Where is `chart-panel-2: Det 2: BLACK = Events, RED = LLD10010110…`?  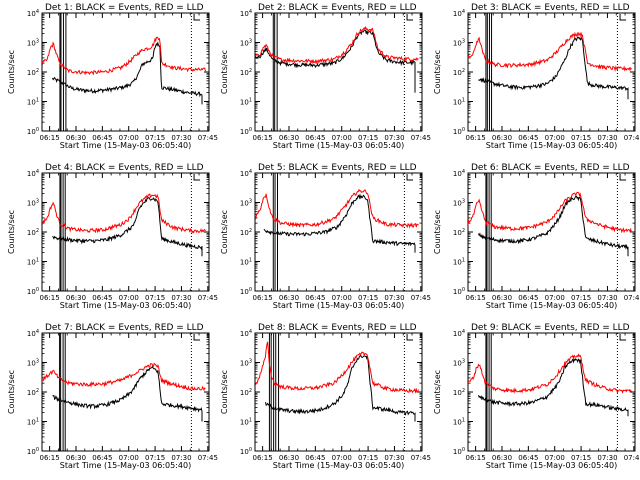 chart-panel-2: Det 2: BLACK = Events, RED = LLD10010110… is located at coordinates (325, 76).